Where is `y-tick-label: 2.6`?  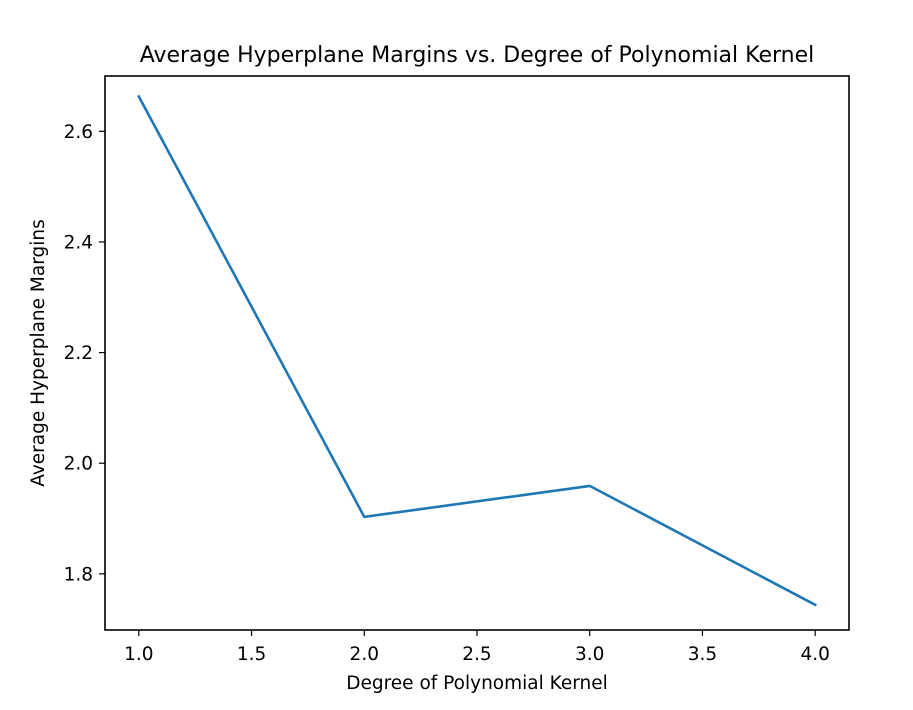
y-tick-label: 2.6 is located at coordinates (78, 132).